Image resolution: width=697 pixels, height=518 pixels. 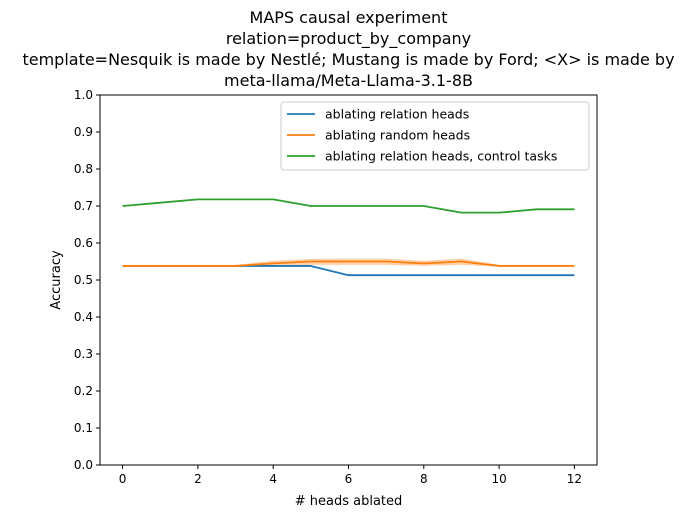 What do you see at coordinates (83, 428) in the screenshot?
I see `y-tick-label: 0.1` at bounding box center [83, 428].